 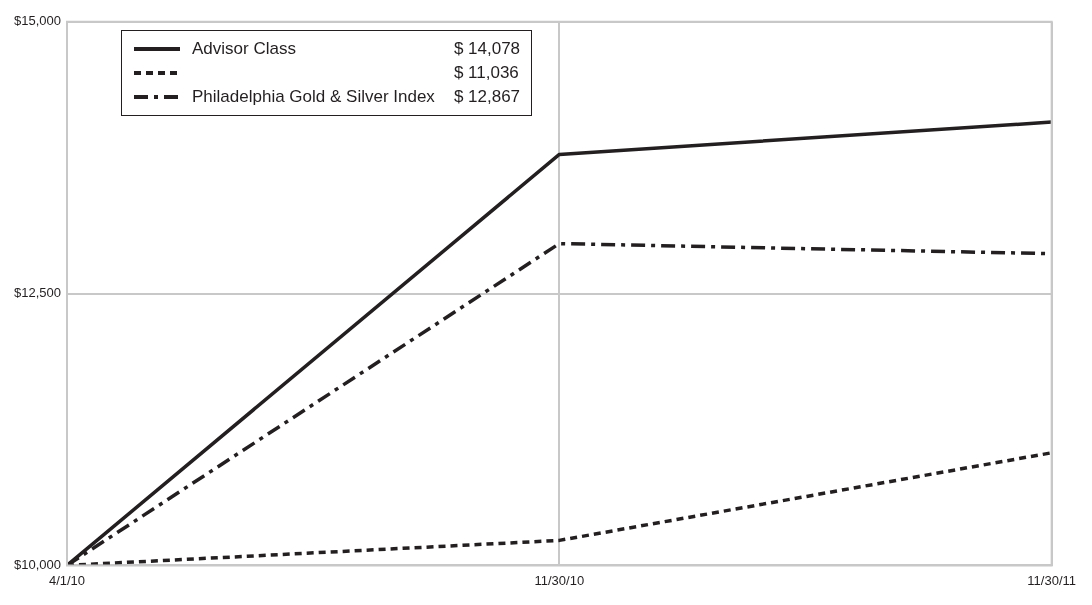 What do you see at coordinates (487, 49) in the screenshot?
I see `annotation: $ 14,078` at bounding box center [487, 49].